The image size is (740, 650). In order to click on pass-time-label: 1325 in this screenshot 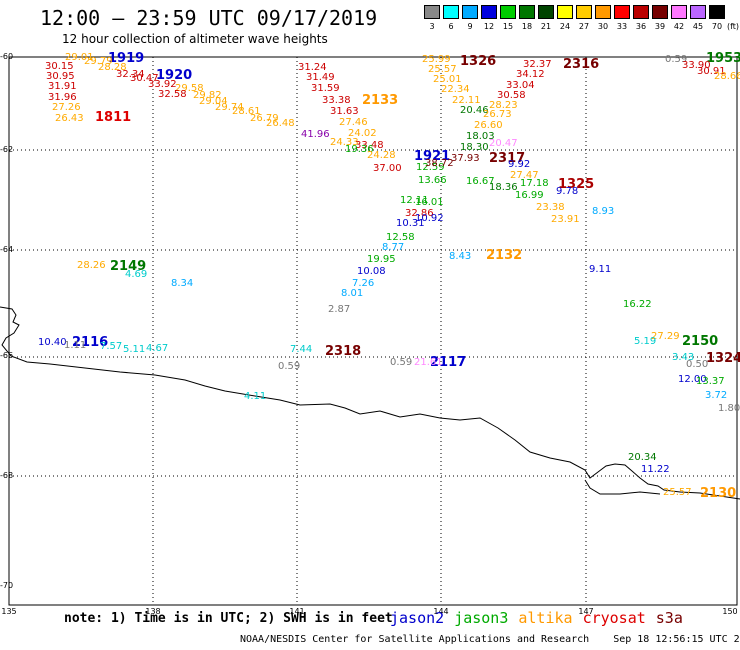, I will do `click(576, 184)`.